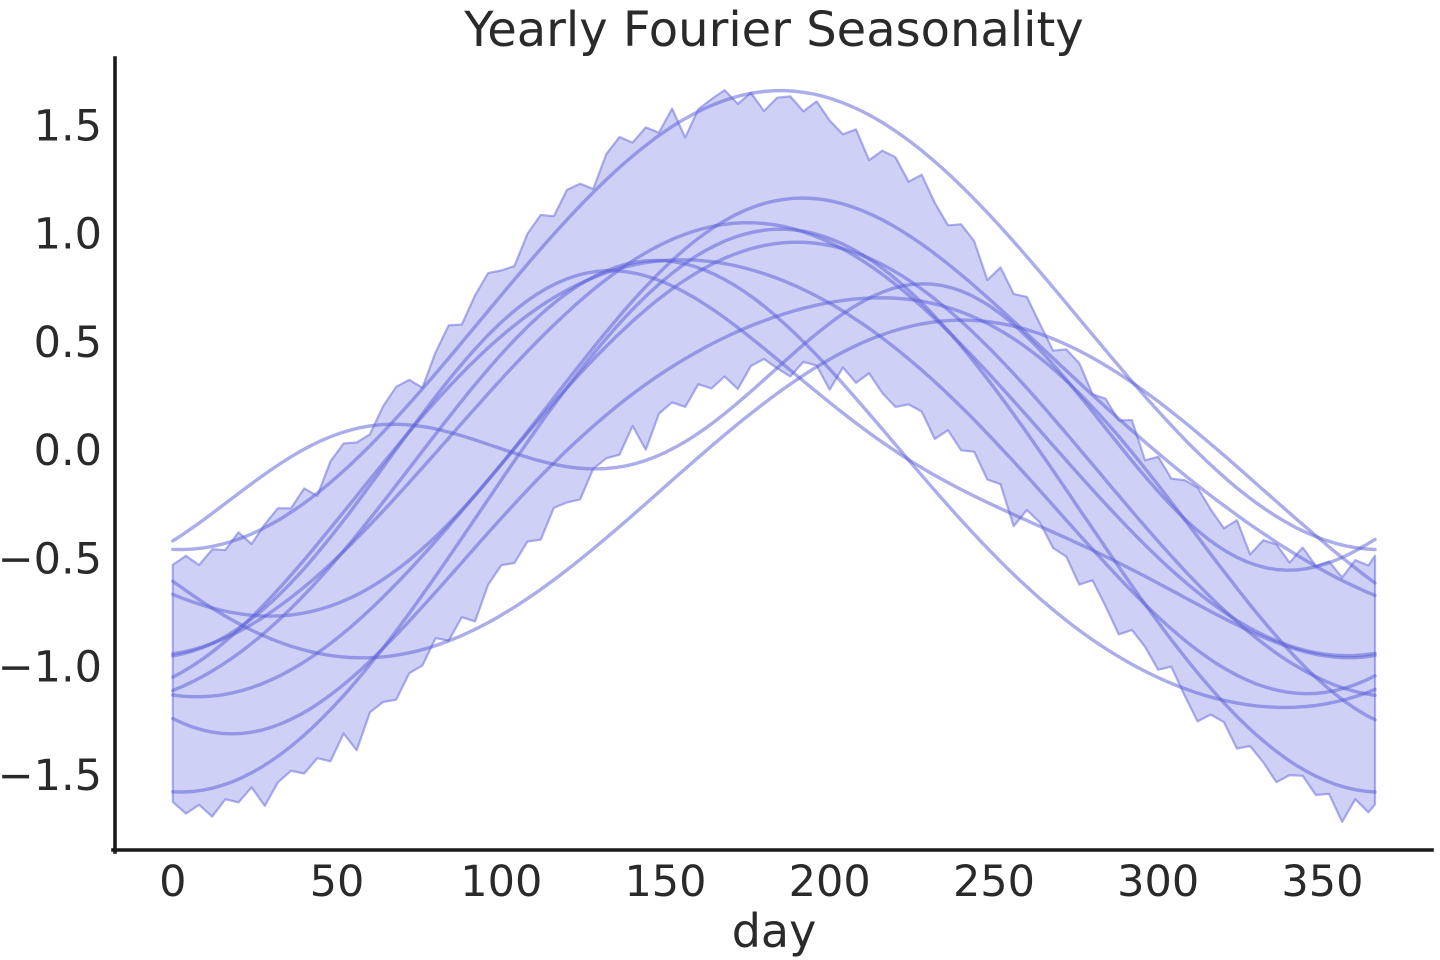  What do you see at coordinates (51, 668) in the screenshot?
I see `y-tick-label: −1.0` at bounding box center [51, 668].